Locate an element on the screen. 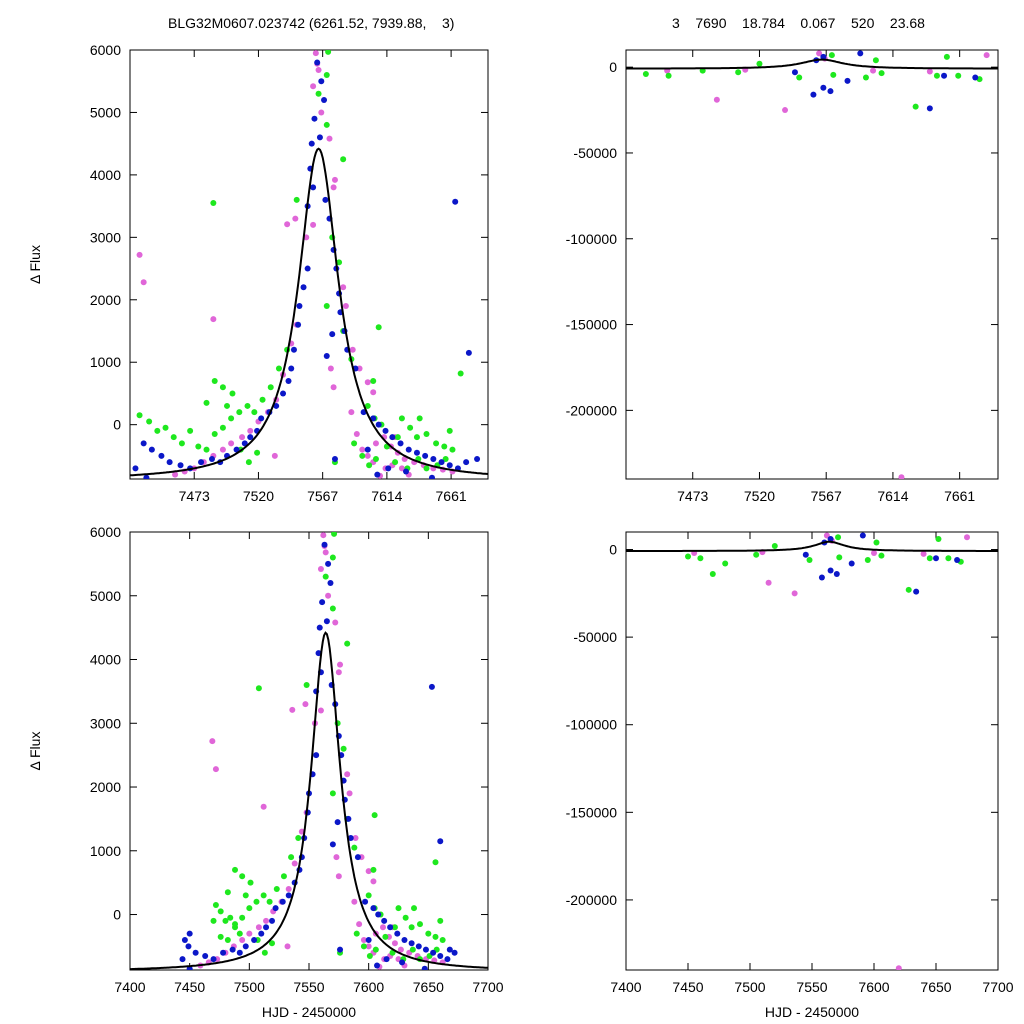 Image resolution: width=1024 pixels, height=1024 pixels. y-tick-label: -200000 is located at coordinates (592, 900).